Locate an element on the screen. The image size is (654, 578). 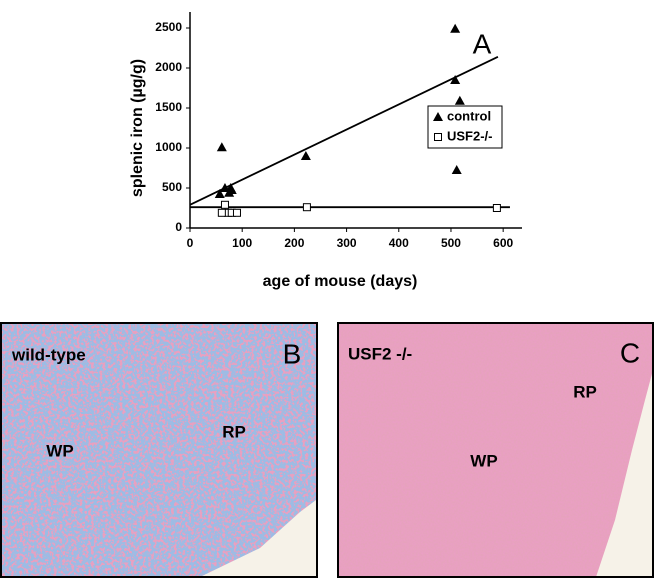
panel-letter: C is located at coordinates (630, 352).